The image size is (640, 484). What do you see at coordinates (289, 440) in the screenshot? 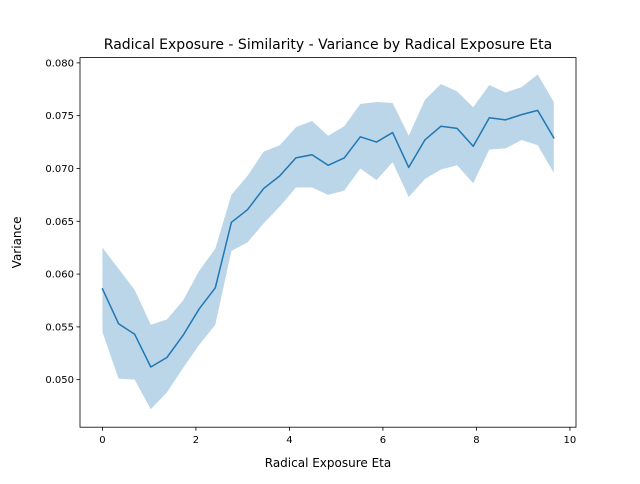
I see `x-tick-label: 4` at bounding box center [289, 440].